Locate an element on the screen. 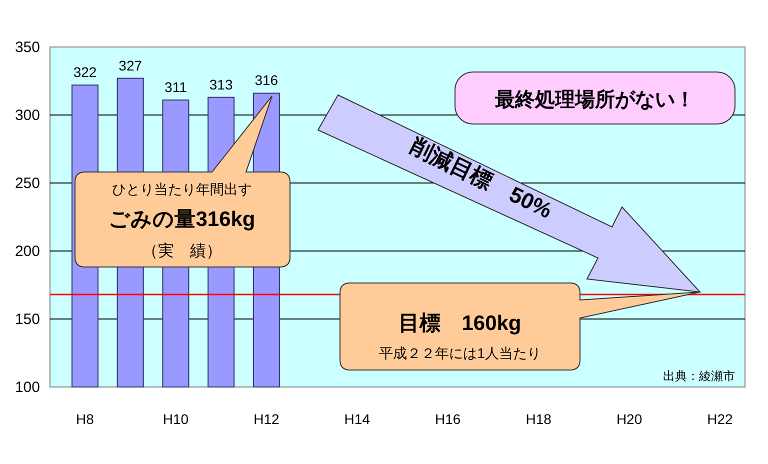 This screenshot has height=464, width=768. x-tick-label: H10 is located at coordinates (175, 419).